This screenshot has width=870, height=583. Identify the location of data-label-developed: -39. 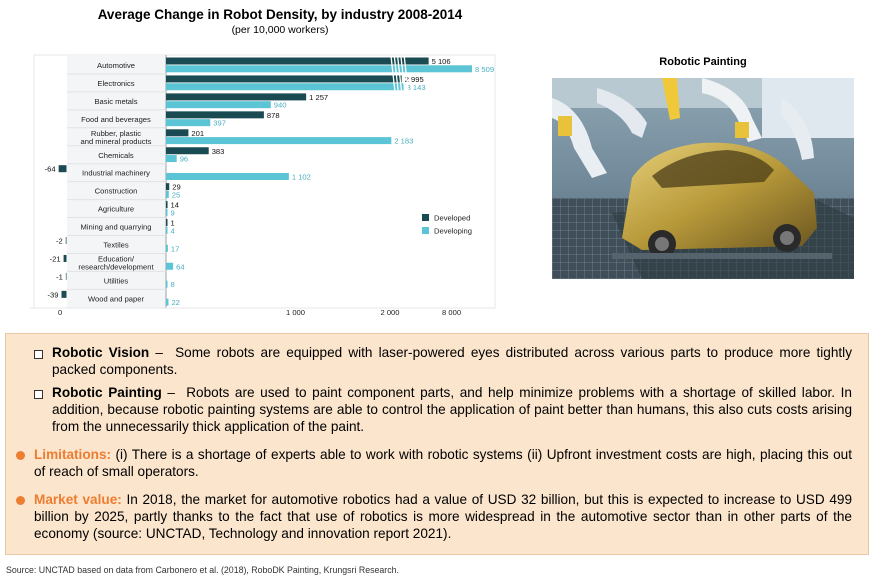
(53, 294).